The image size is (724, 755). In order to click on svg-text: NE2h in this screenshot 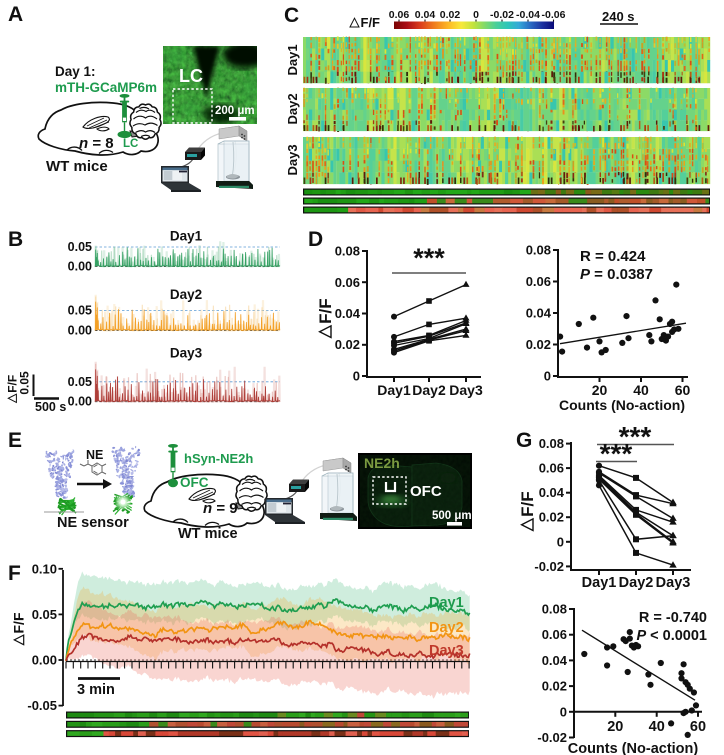, I will do `click(382, 463)`.